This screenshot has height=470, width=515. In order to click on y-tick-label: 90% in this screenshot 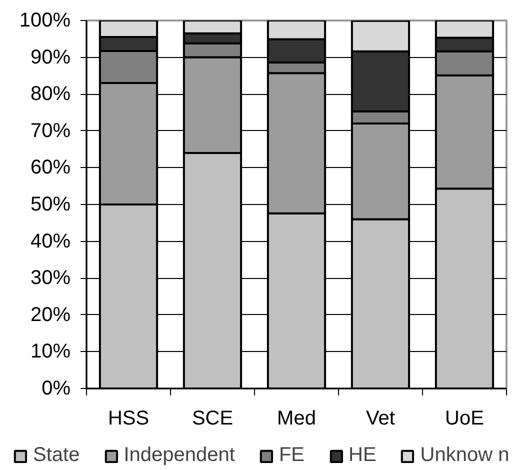, I will do `click(50, 57)`.